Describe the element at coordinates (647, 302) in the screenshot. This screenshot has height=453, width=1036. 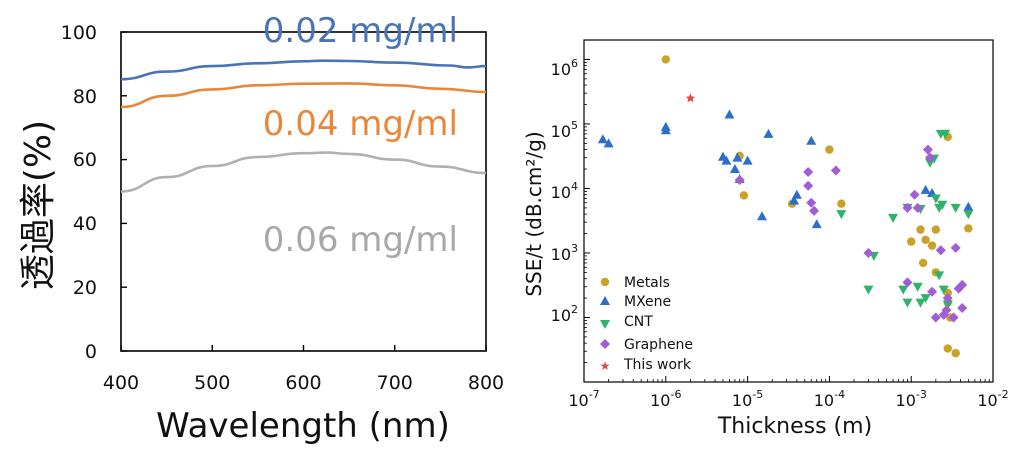
I see `legend-label-mxene: MXene` at that location.